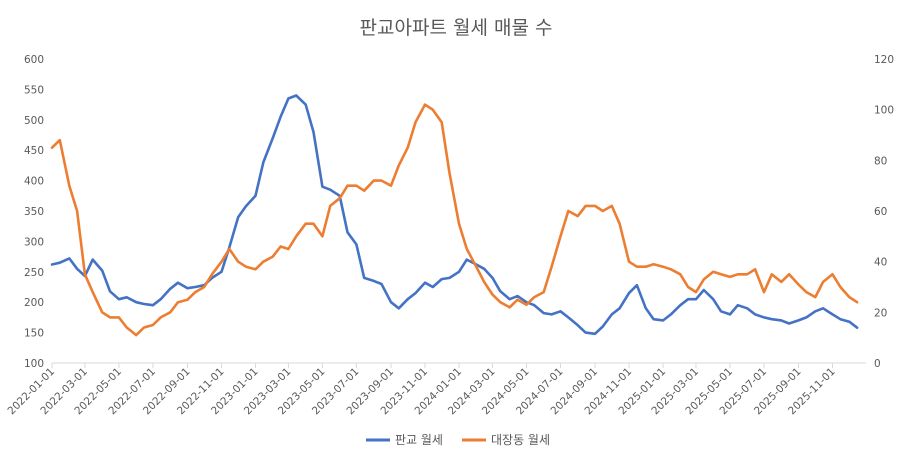 This screenshot has height=465, width=912. I want to click on legend-label: 대장동 월세, so click(520, 440).